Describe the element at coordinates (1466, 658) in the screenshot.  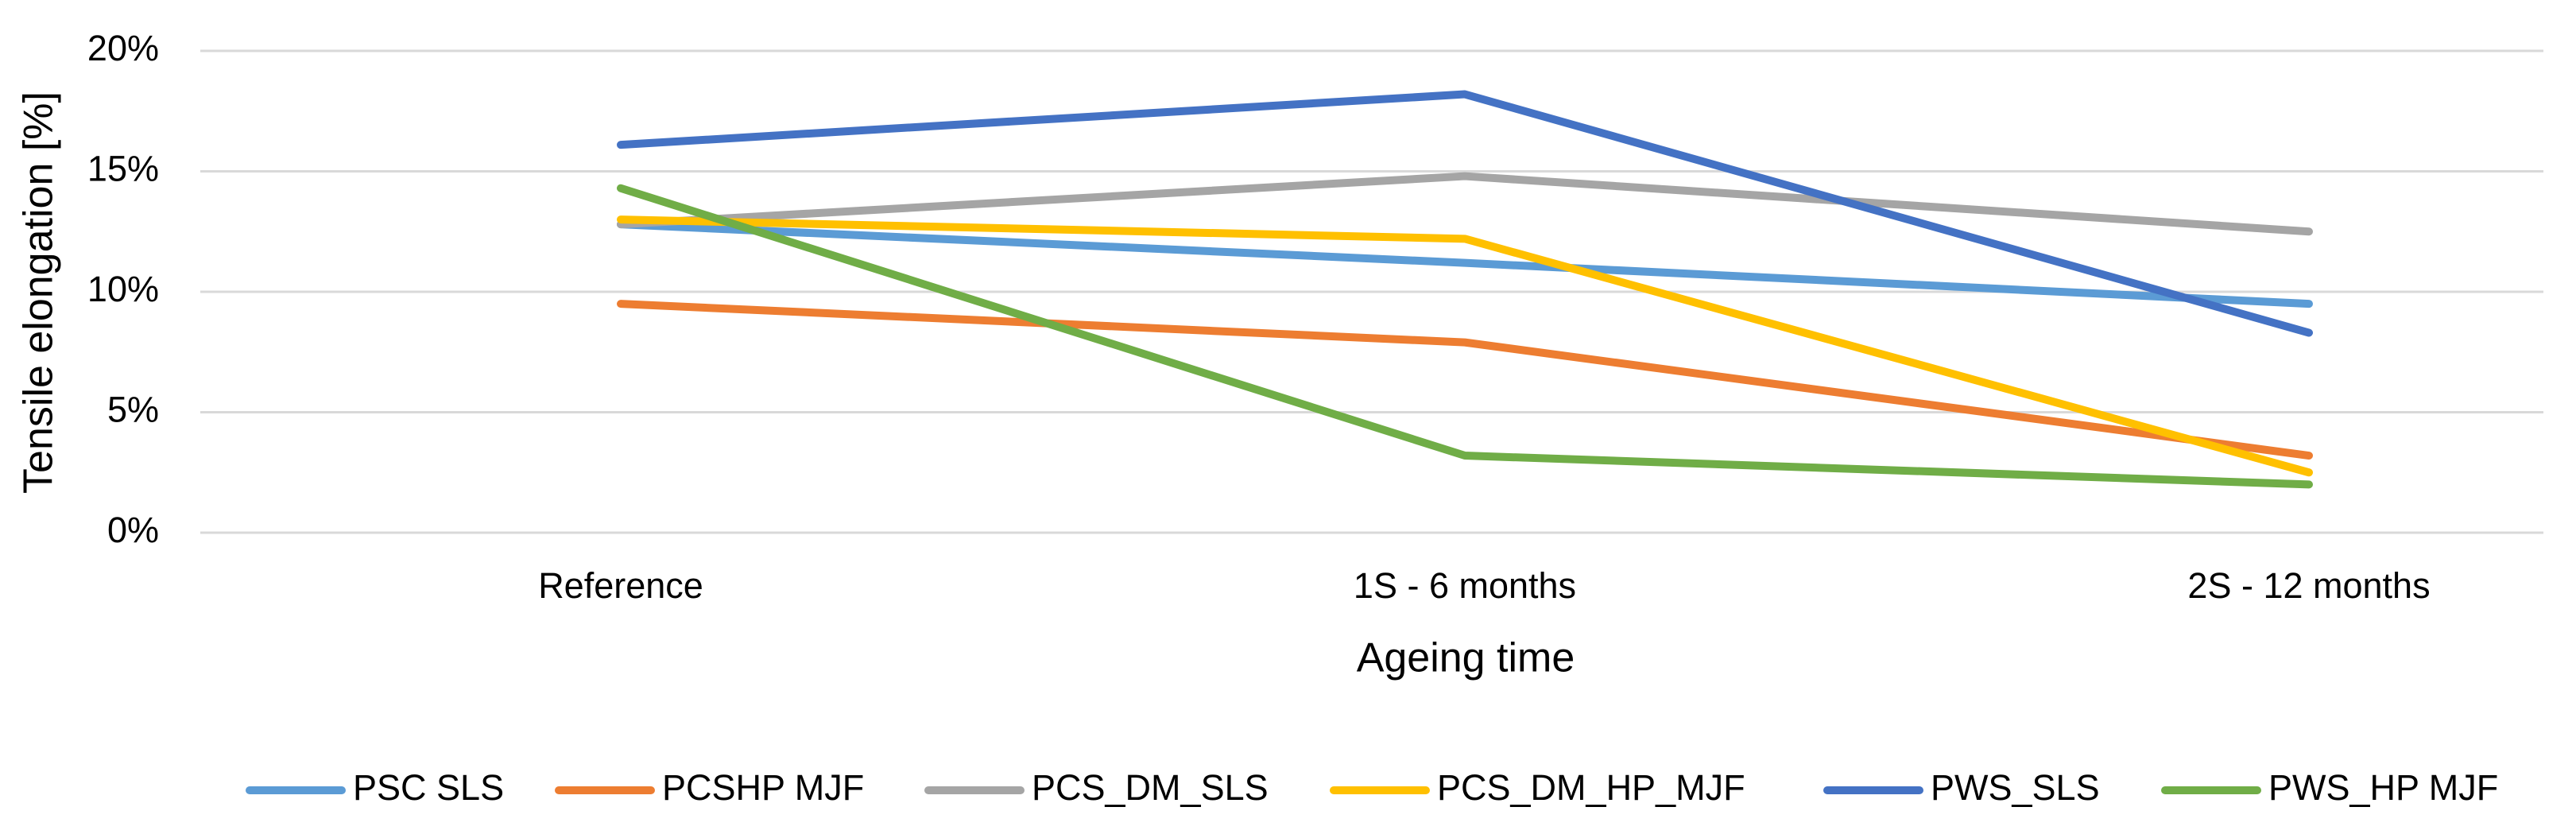
I see `x-axis-title: Ageing time` at that location.